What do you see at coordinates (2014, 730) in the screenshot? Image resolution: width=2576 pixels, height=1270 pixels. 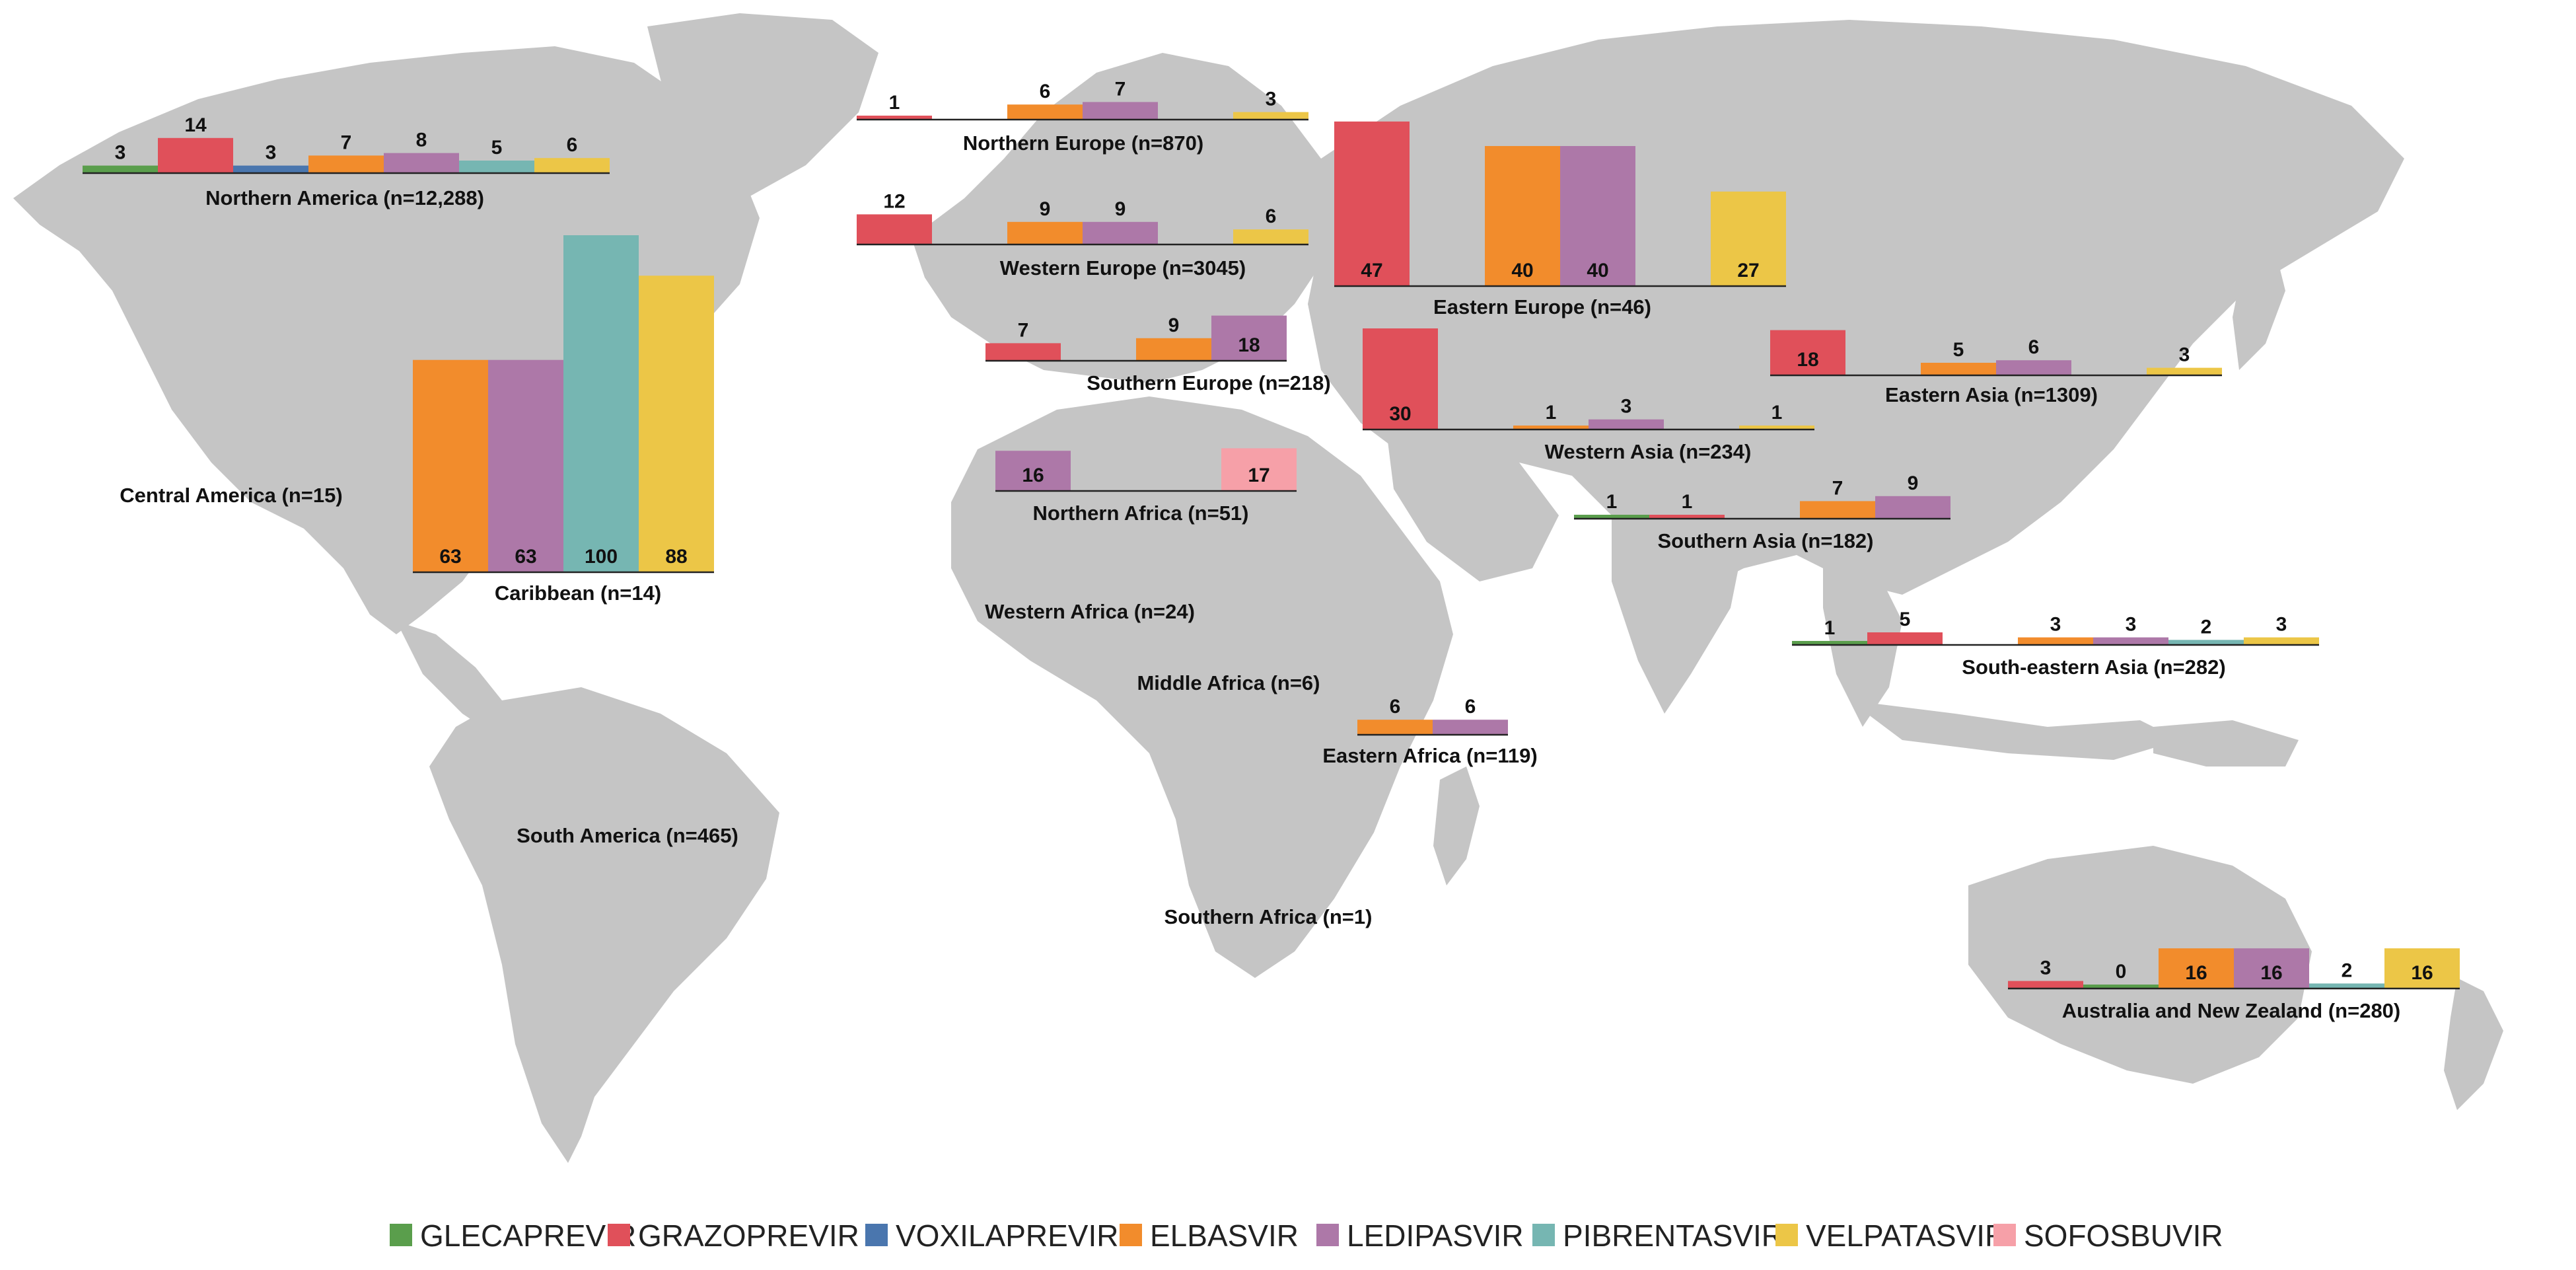 I see `landmass-indonesia` at bounding box center [2014, 730].